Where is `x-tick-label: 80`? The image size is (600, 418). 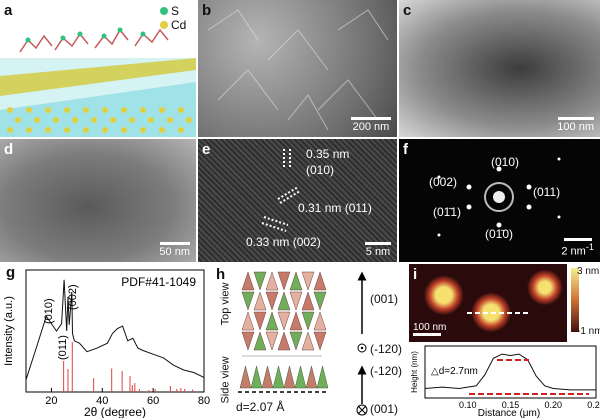 x-tick-label: 80 is located at coordinates (204, 401).